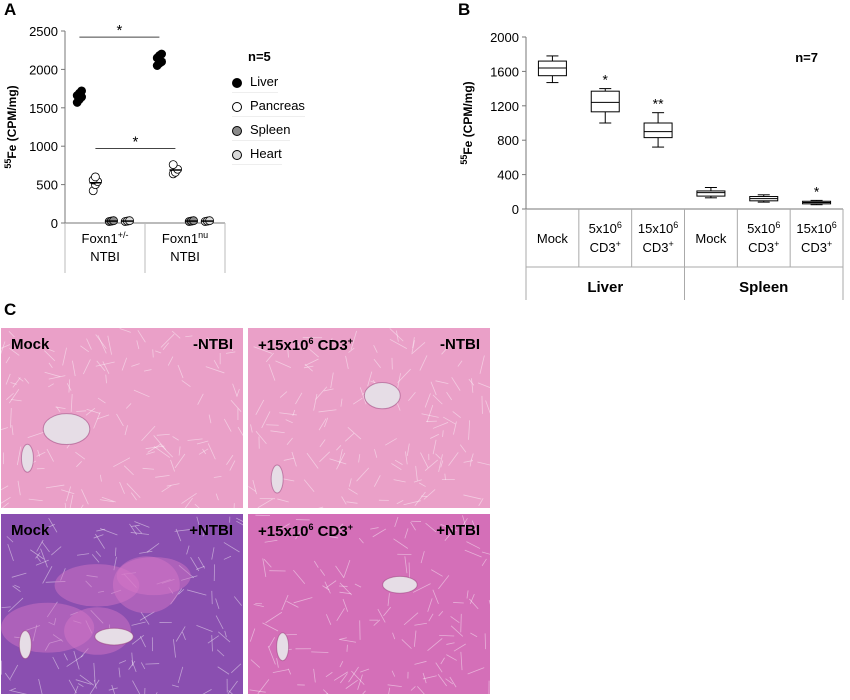  What do you see at coordinates (369, 418) in the screenshot?
I see `micrograph-cd3-minus-ntbi: +15x106 CD3+ -NTBI` at bounding box center [369, 418].